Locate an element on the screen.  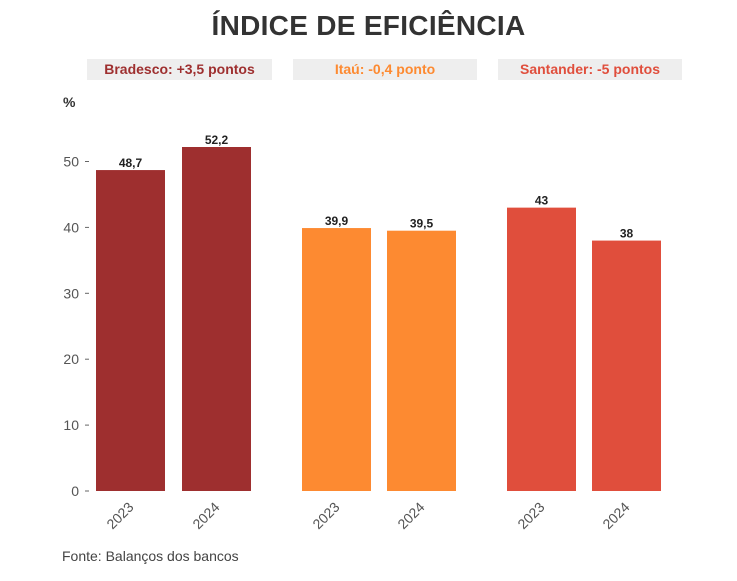
itau-summary-badge: Itaú: -0,4 ponto is located at coordinates (385, 69).